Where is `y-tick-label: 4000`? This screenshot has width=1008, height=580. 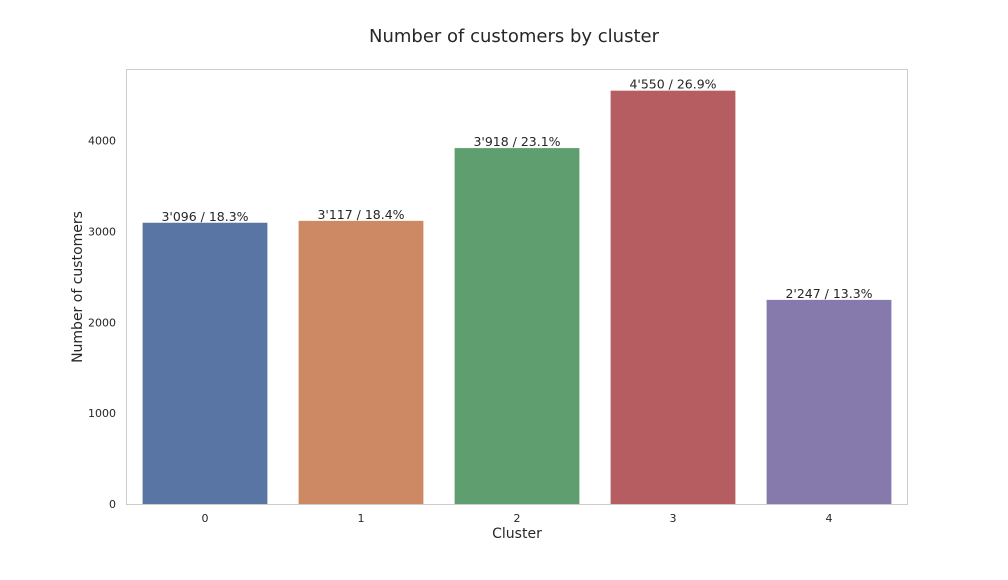 y-tick-label: 4000 is located at coordinates (102, 141).